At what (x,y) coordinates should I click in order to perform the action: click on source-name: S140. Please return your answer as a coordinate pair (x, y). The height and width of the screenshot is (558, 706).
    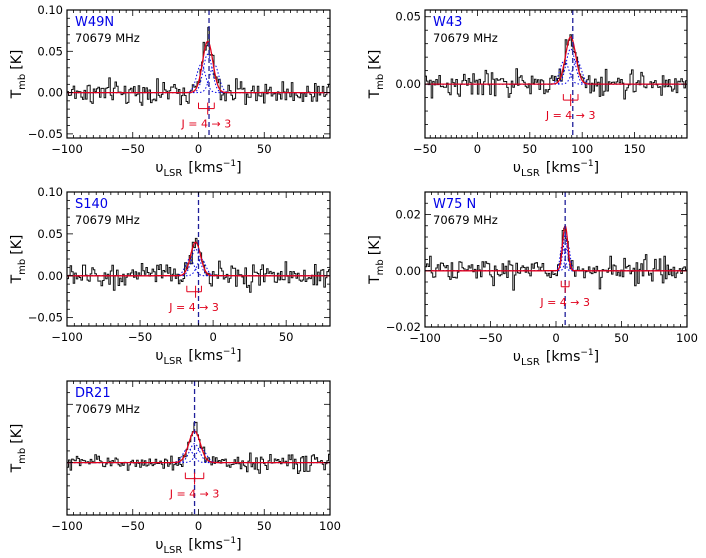
    Looking at the image, I should click on (91, 204).